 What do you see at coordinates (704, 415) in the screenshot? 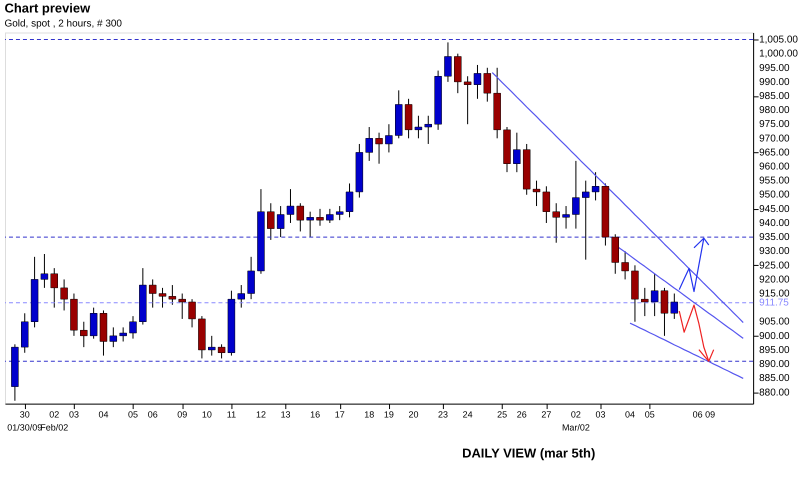
I see `x-tick-label: 06 09` at bounding box center [704, 415].